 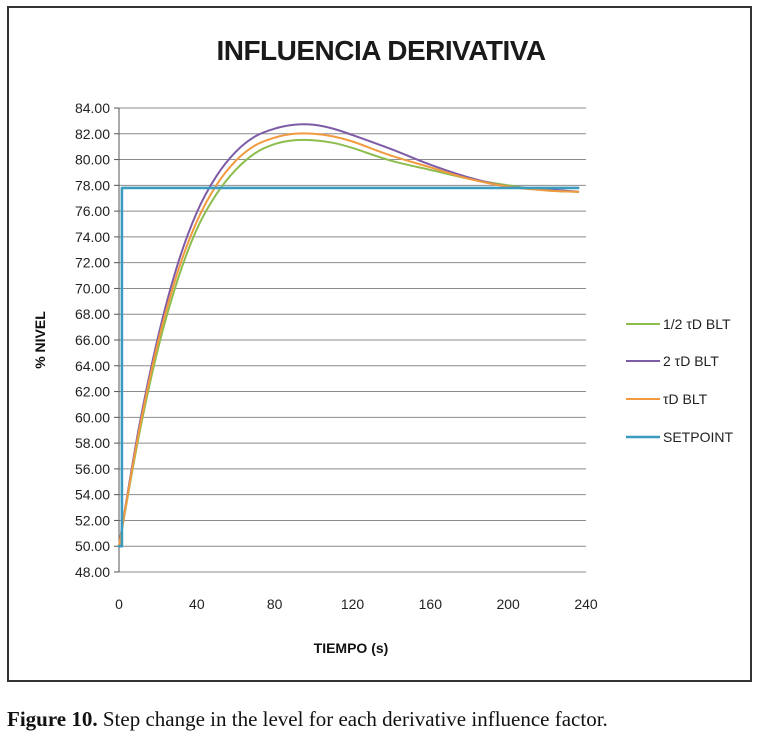 What do you see at coordinates (92, 237) in the screenshot?
I see `y-tick-label-13: 74.00` at bounding box center [92, 237].